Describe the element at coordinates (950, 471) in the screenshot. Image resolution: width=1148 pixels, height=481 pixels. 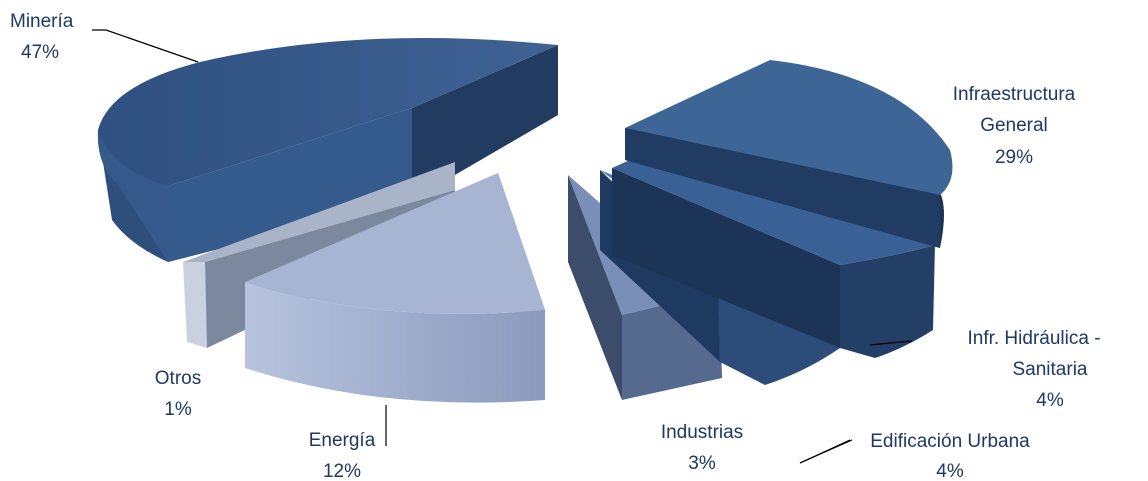
I see `label-edificacion-value: 4%` at that location.